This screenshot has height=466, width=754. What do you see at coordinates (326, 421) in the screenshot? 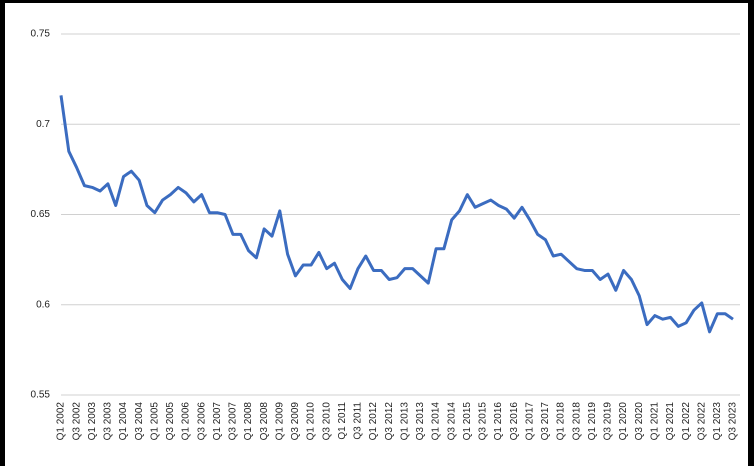
I see `x-tick-label: Q3 2010` at bounding box center [326, 421].